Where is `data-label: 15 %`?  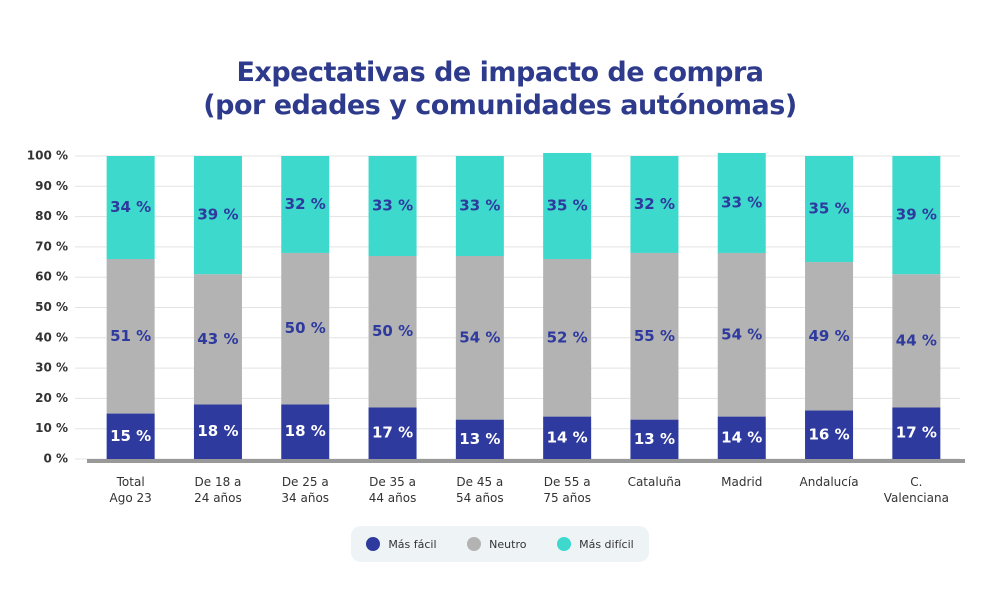 data-label: 15 % is located at coordinates (130, 436).